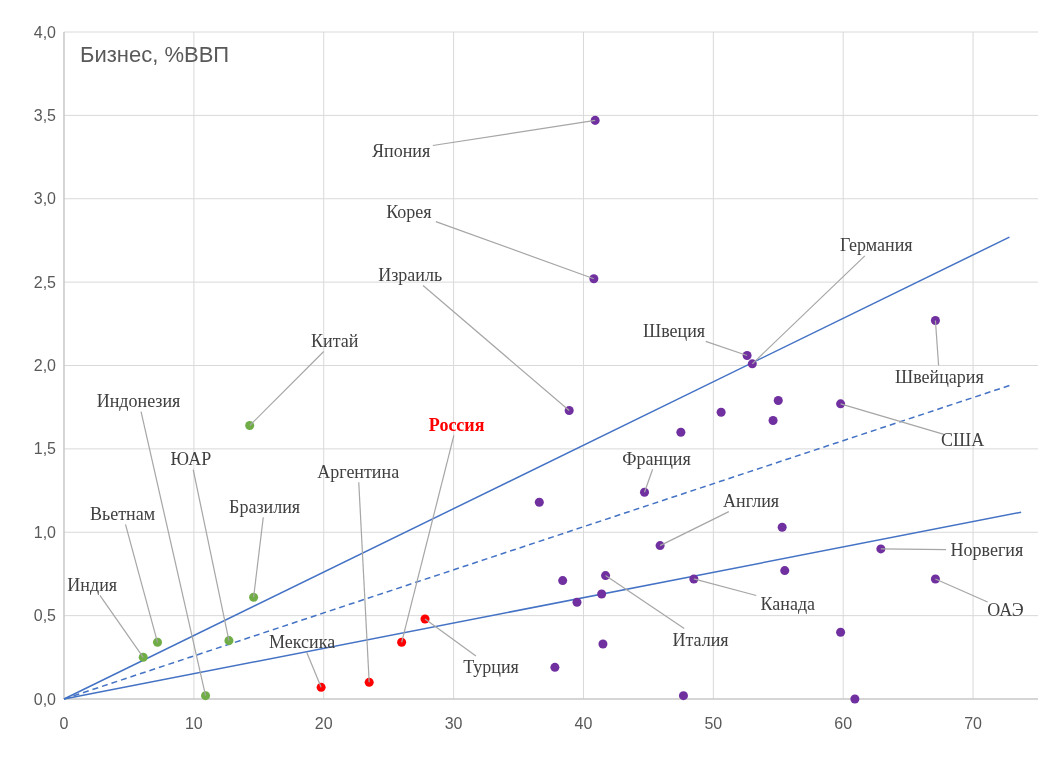 The width and height of the screenshot is (1064, 769). Describe the element at coordinates (335, 340) in the screenshot. I see `annotation: Китай` at that location.